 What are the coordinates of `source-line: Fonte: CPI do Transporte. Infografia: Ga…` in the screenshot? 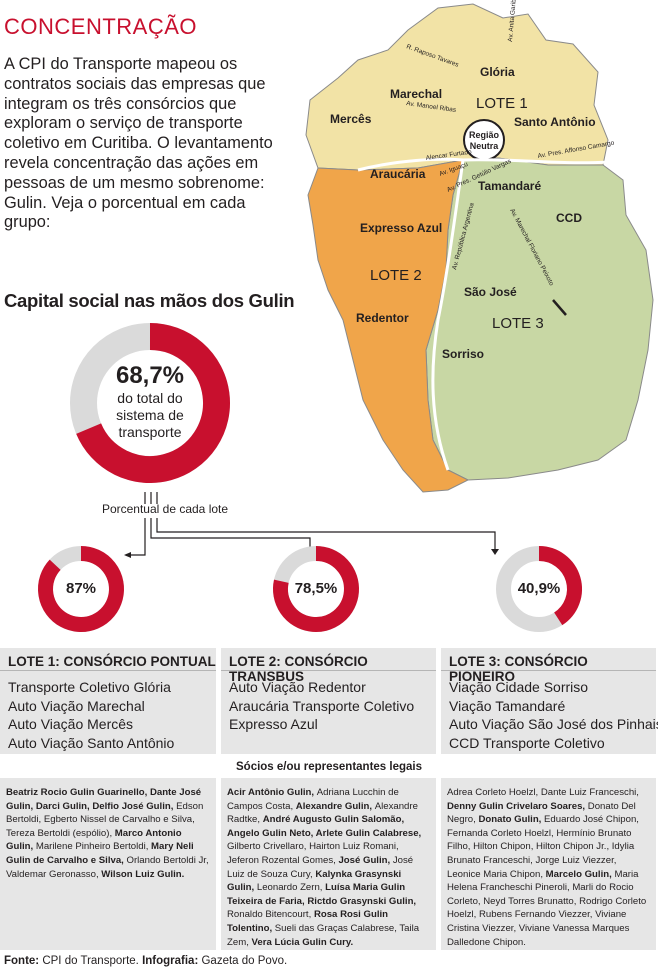 It's located at (145, 961).